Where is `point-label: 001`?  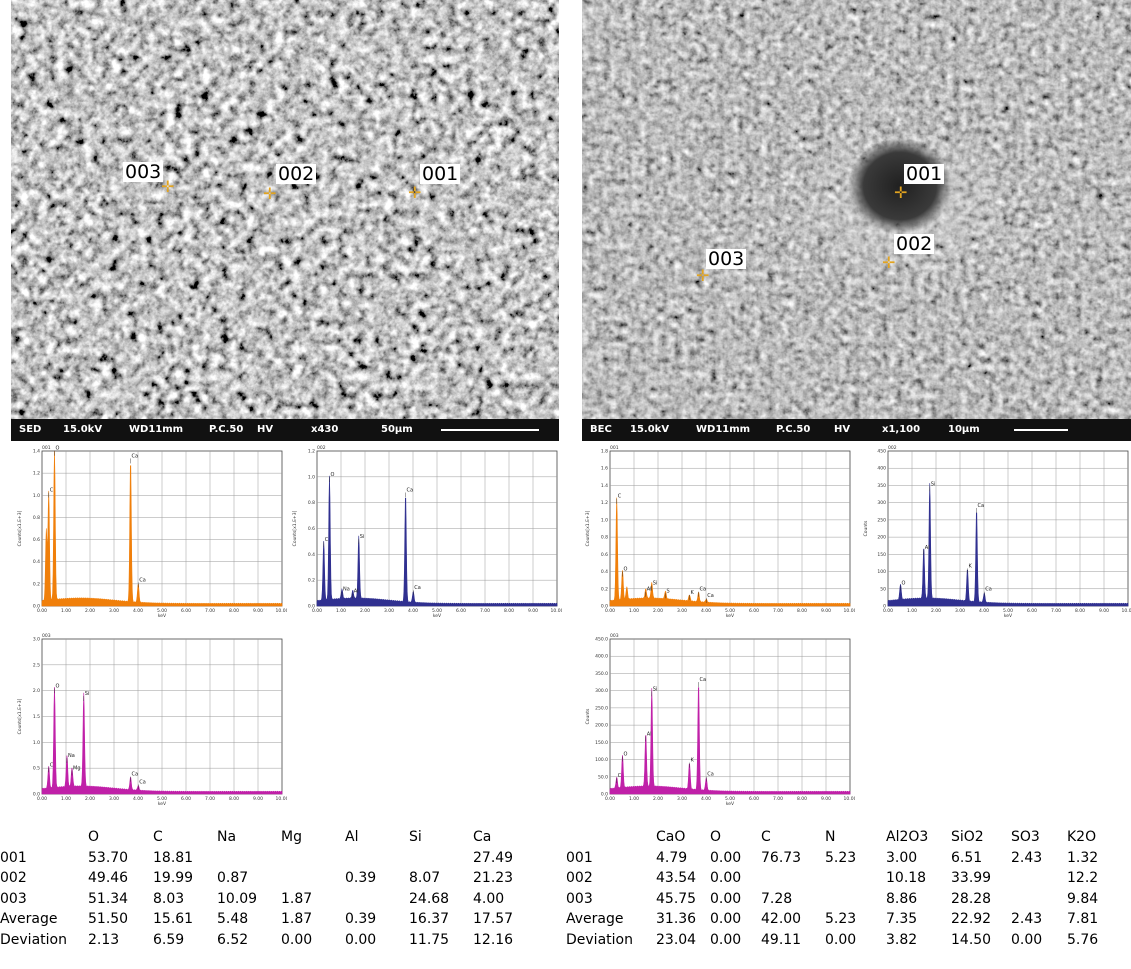 point-label: 001 is located at coordinates (440, 174).